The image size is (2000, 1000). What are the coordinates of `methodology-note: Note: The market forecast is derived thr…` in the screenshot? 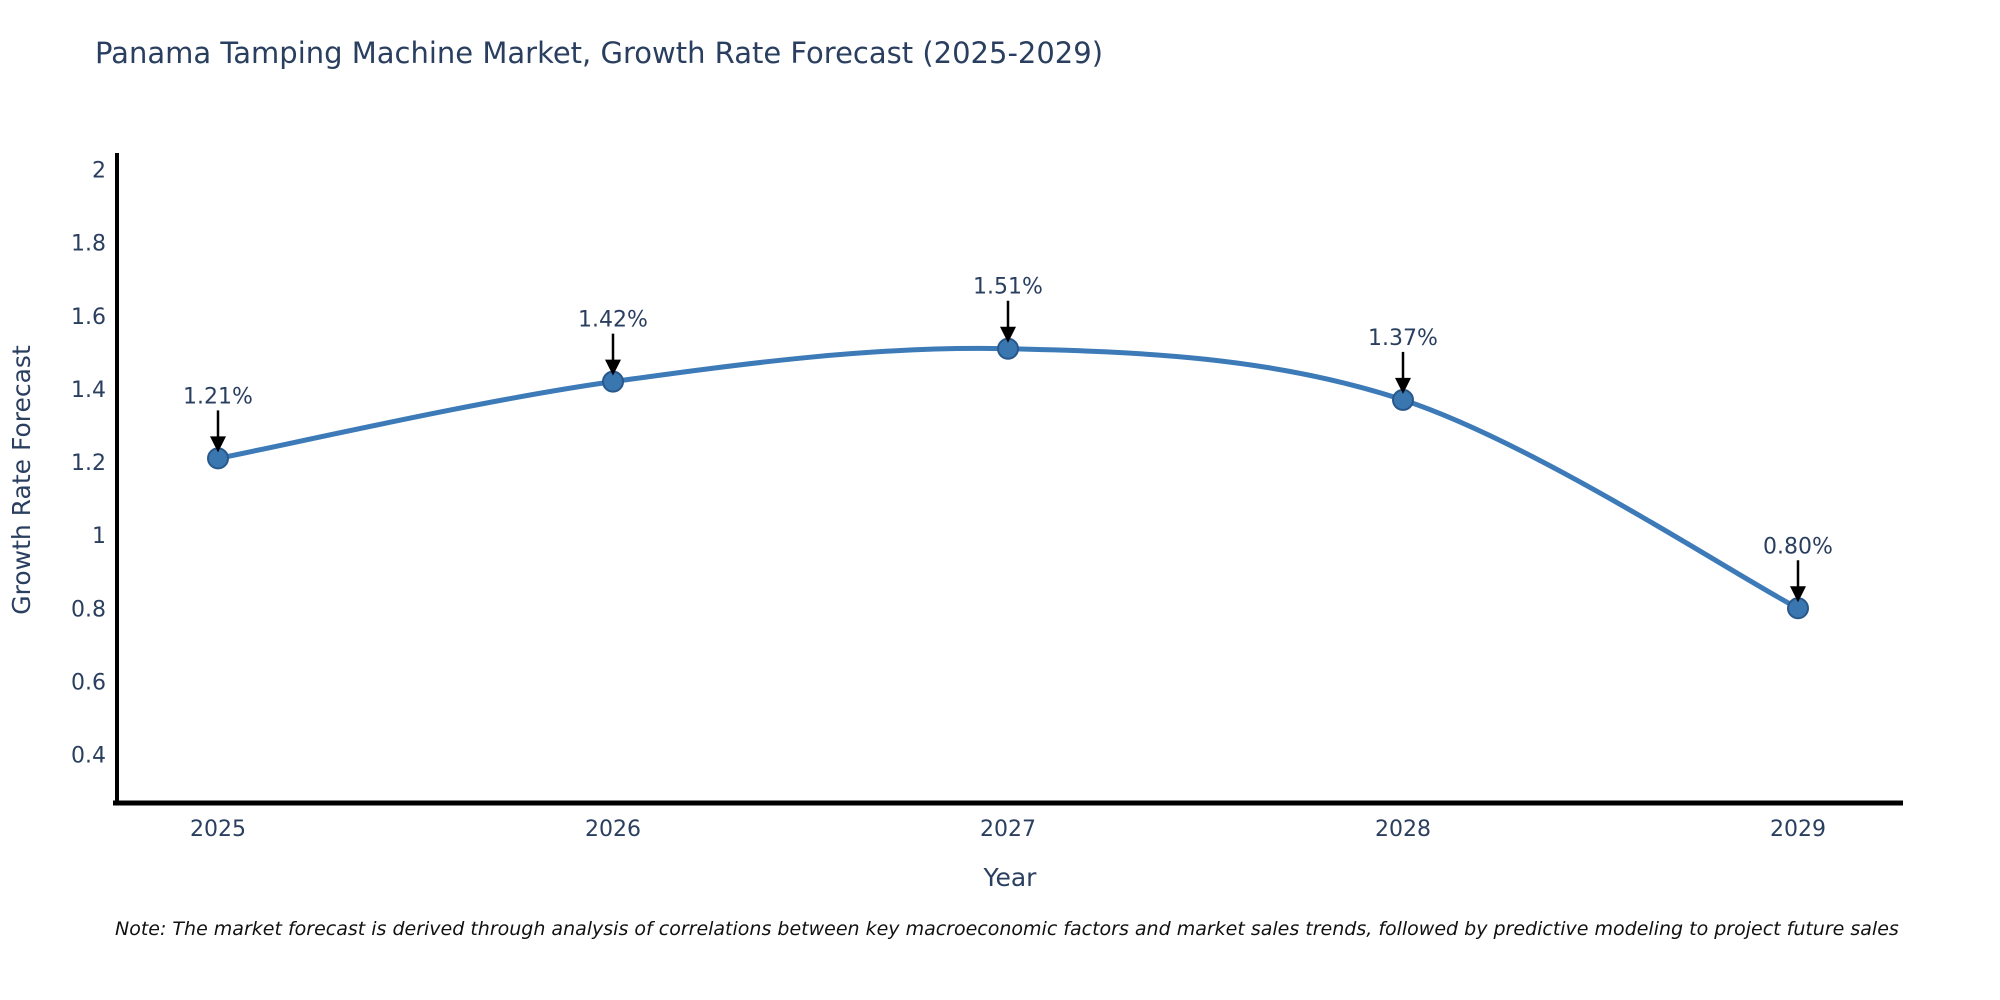 It's located at (1007, 929).